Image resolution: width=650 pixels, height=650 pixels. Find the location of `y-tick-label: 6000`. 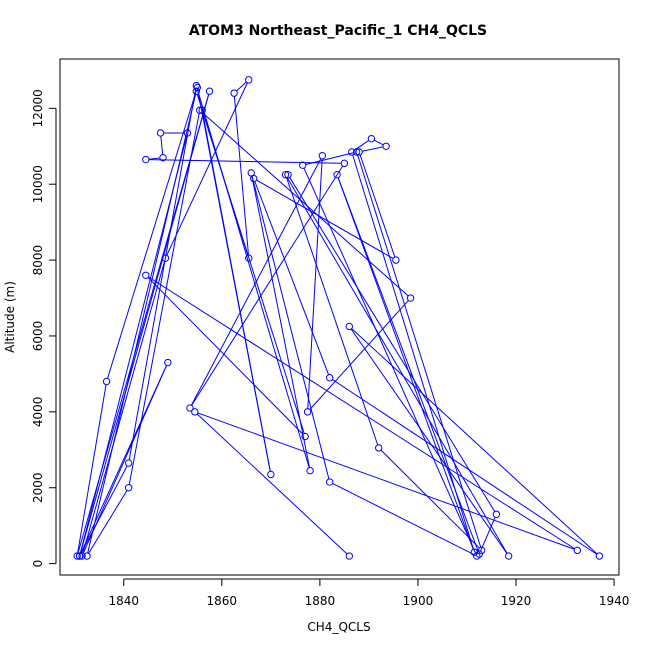

y-tick-label: 6000 is located at coordinates (38, 336).